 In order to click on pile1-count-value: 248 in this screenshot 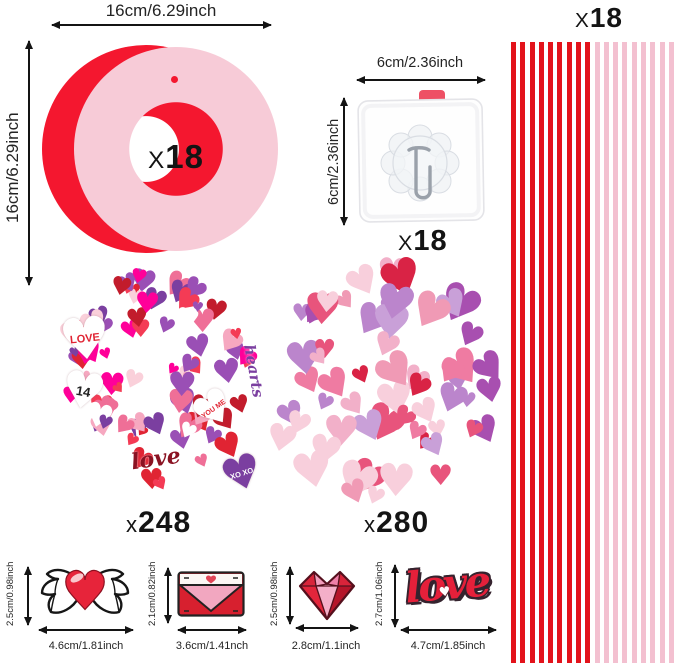, I will do `click(165, 522)`.